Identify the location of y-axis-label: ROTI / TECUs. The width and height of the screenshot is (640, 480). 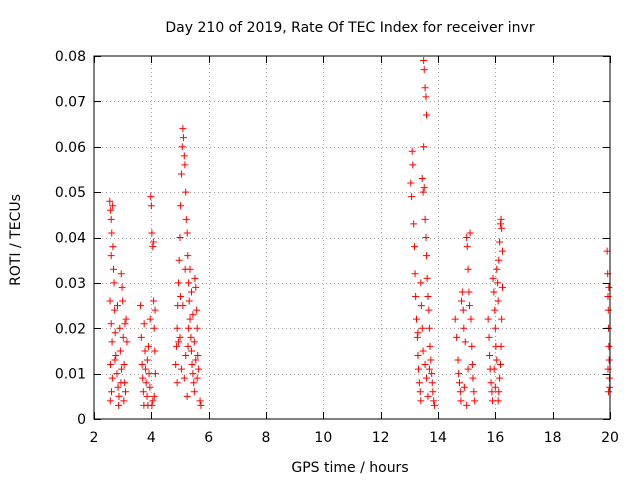
(16, 240).